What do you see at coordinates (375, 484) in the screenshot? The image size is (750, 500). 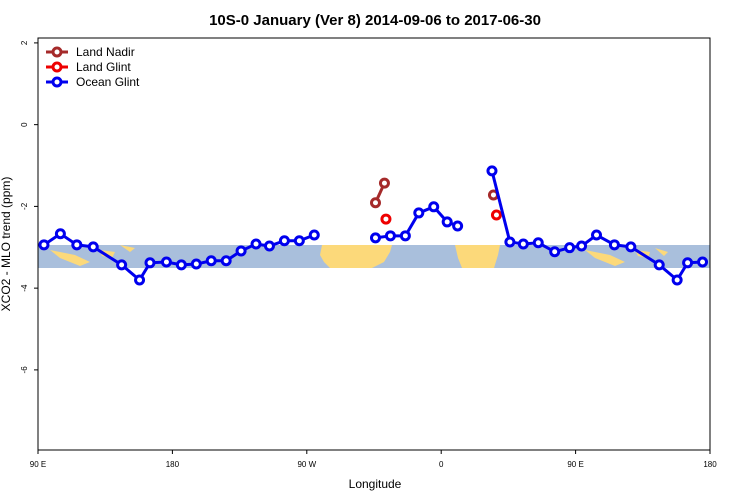 I see `x-axis-label: Longitude` at bounding box center [375, 484].